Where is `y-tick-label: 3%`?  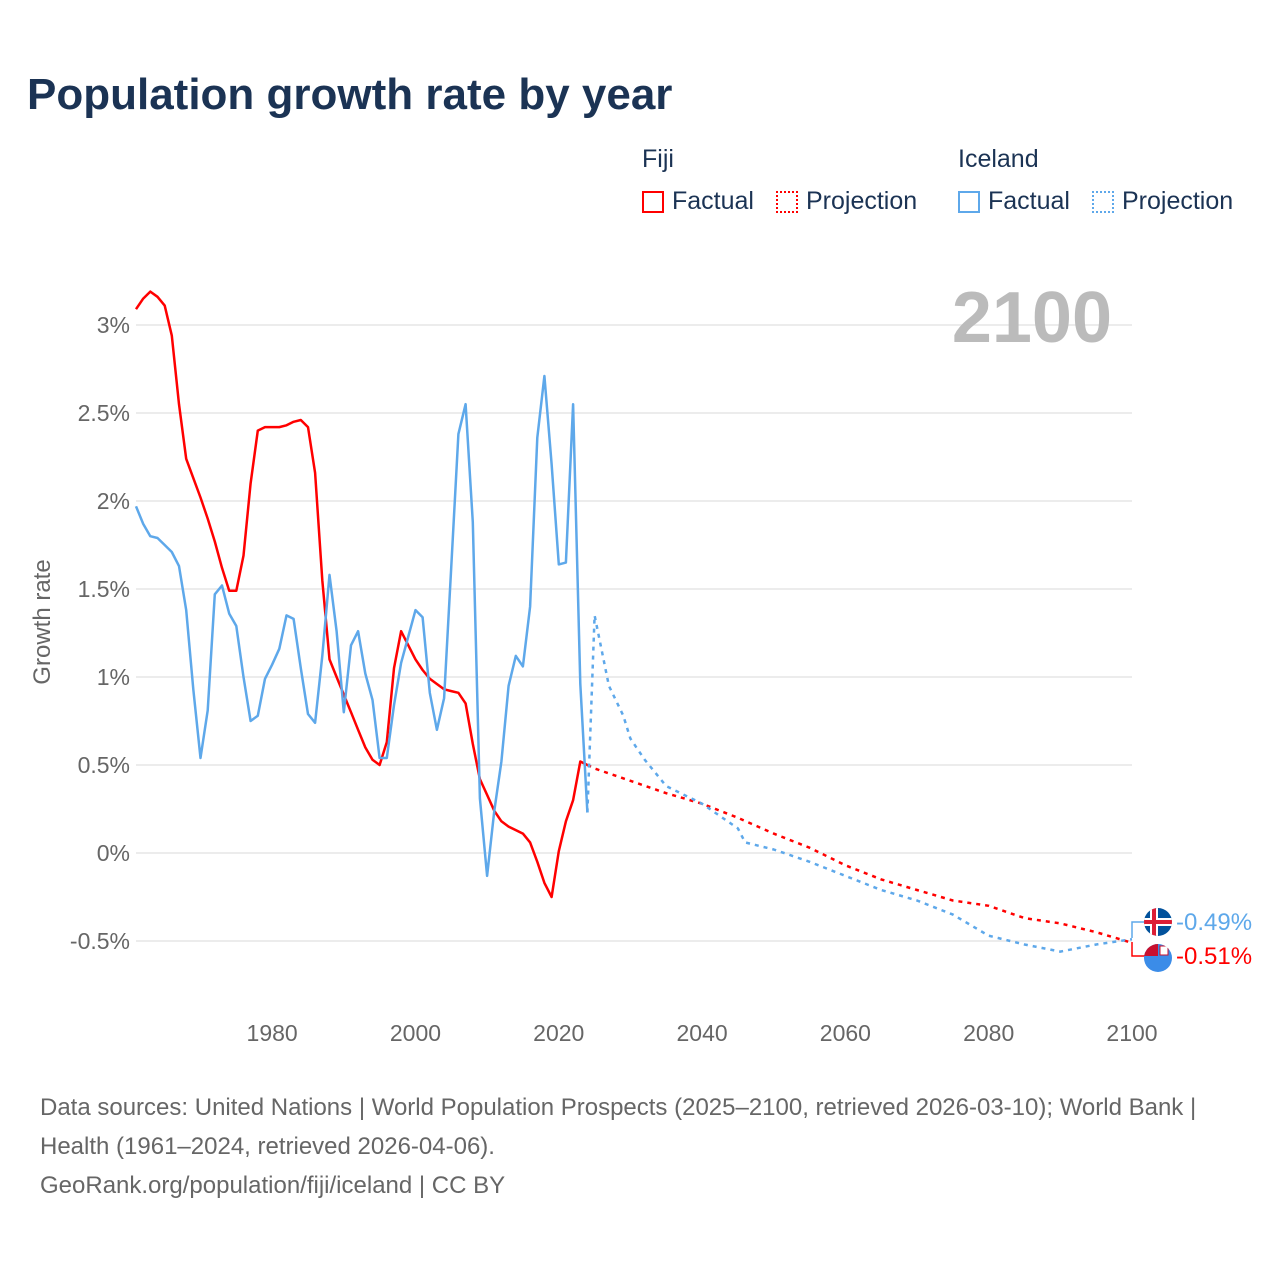 y-tick-label: 3% is located at coordinates (113, 325).